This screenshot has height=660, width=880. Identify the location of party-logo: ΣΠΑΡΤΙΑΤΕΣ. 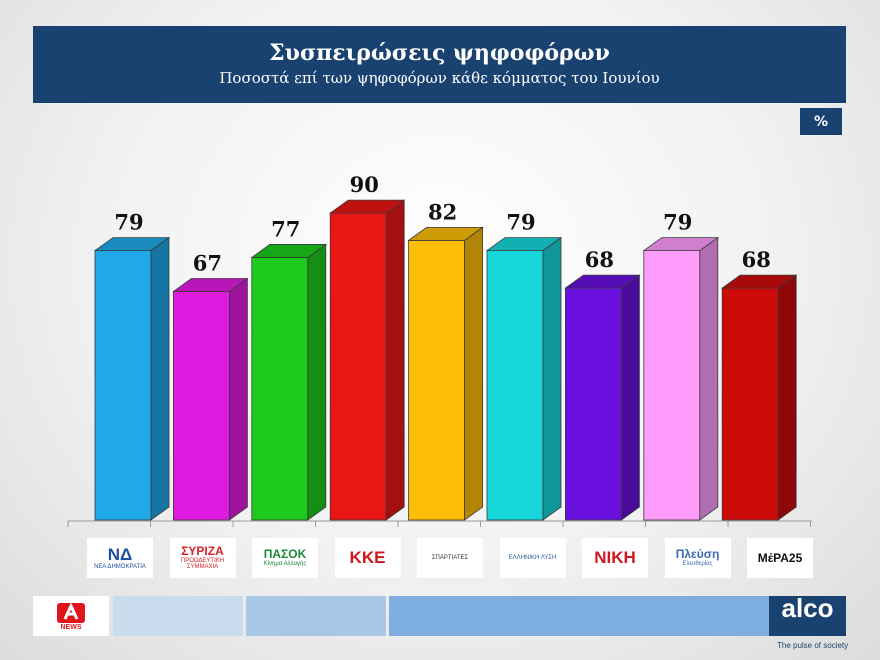
(450, 558).